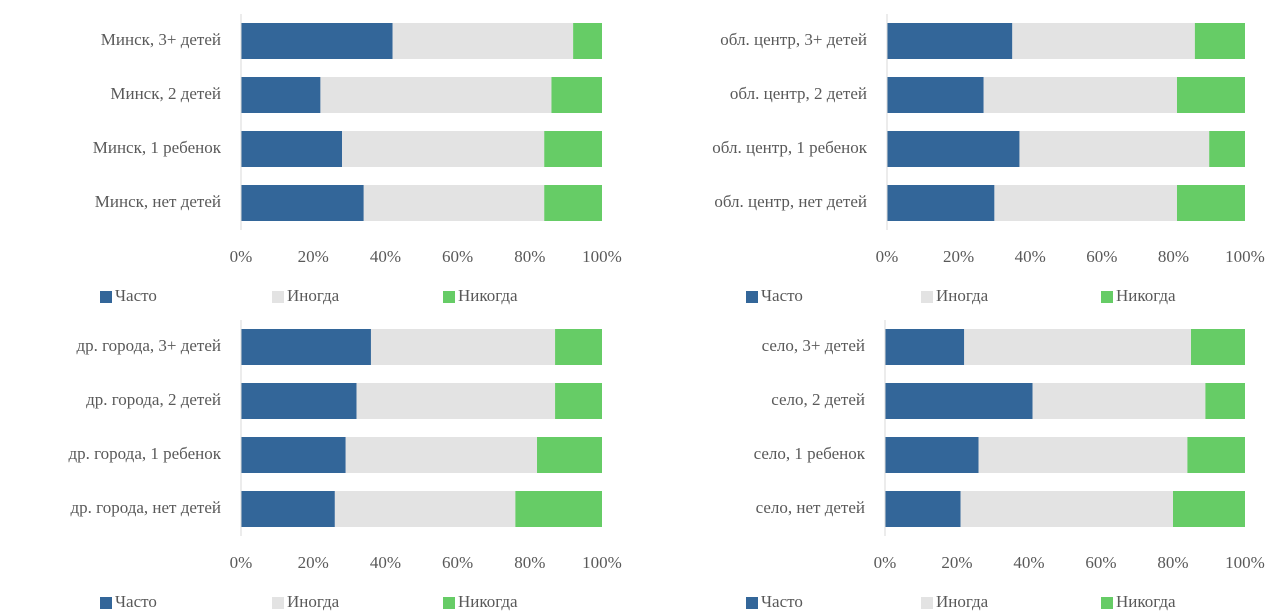 This screenshot has height=612, width=1272. What do you see at coordinates (146, 507) in the screenshot?
I see `category-label: др. города, нет детей` at bounding box center [146, 507].